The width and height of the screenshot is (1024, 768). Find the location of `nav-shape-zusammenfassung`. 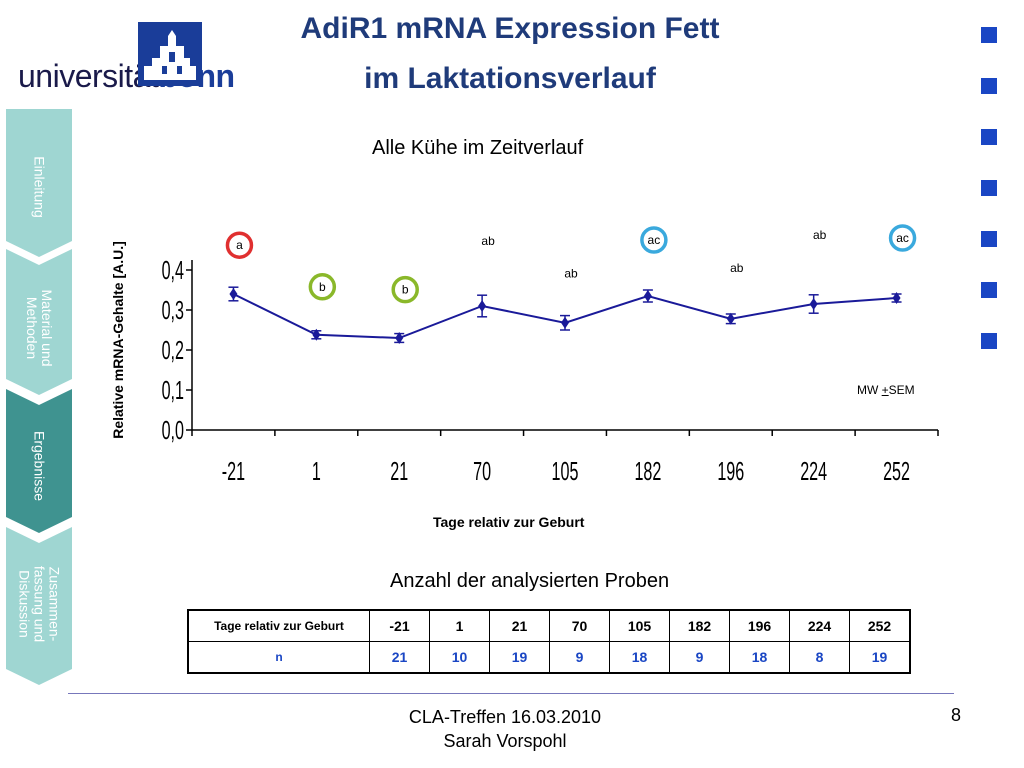

nav-shape-zusammenfassung is located at coordinates (39, 606).